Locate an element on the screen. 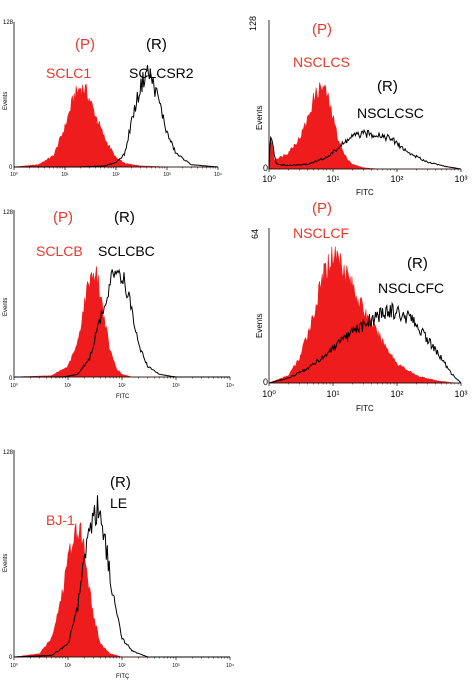  series-nsclcf-area is located at coordinates (364, 315).